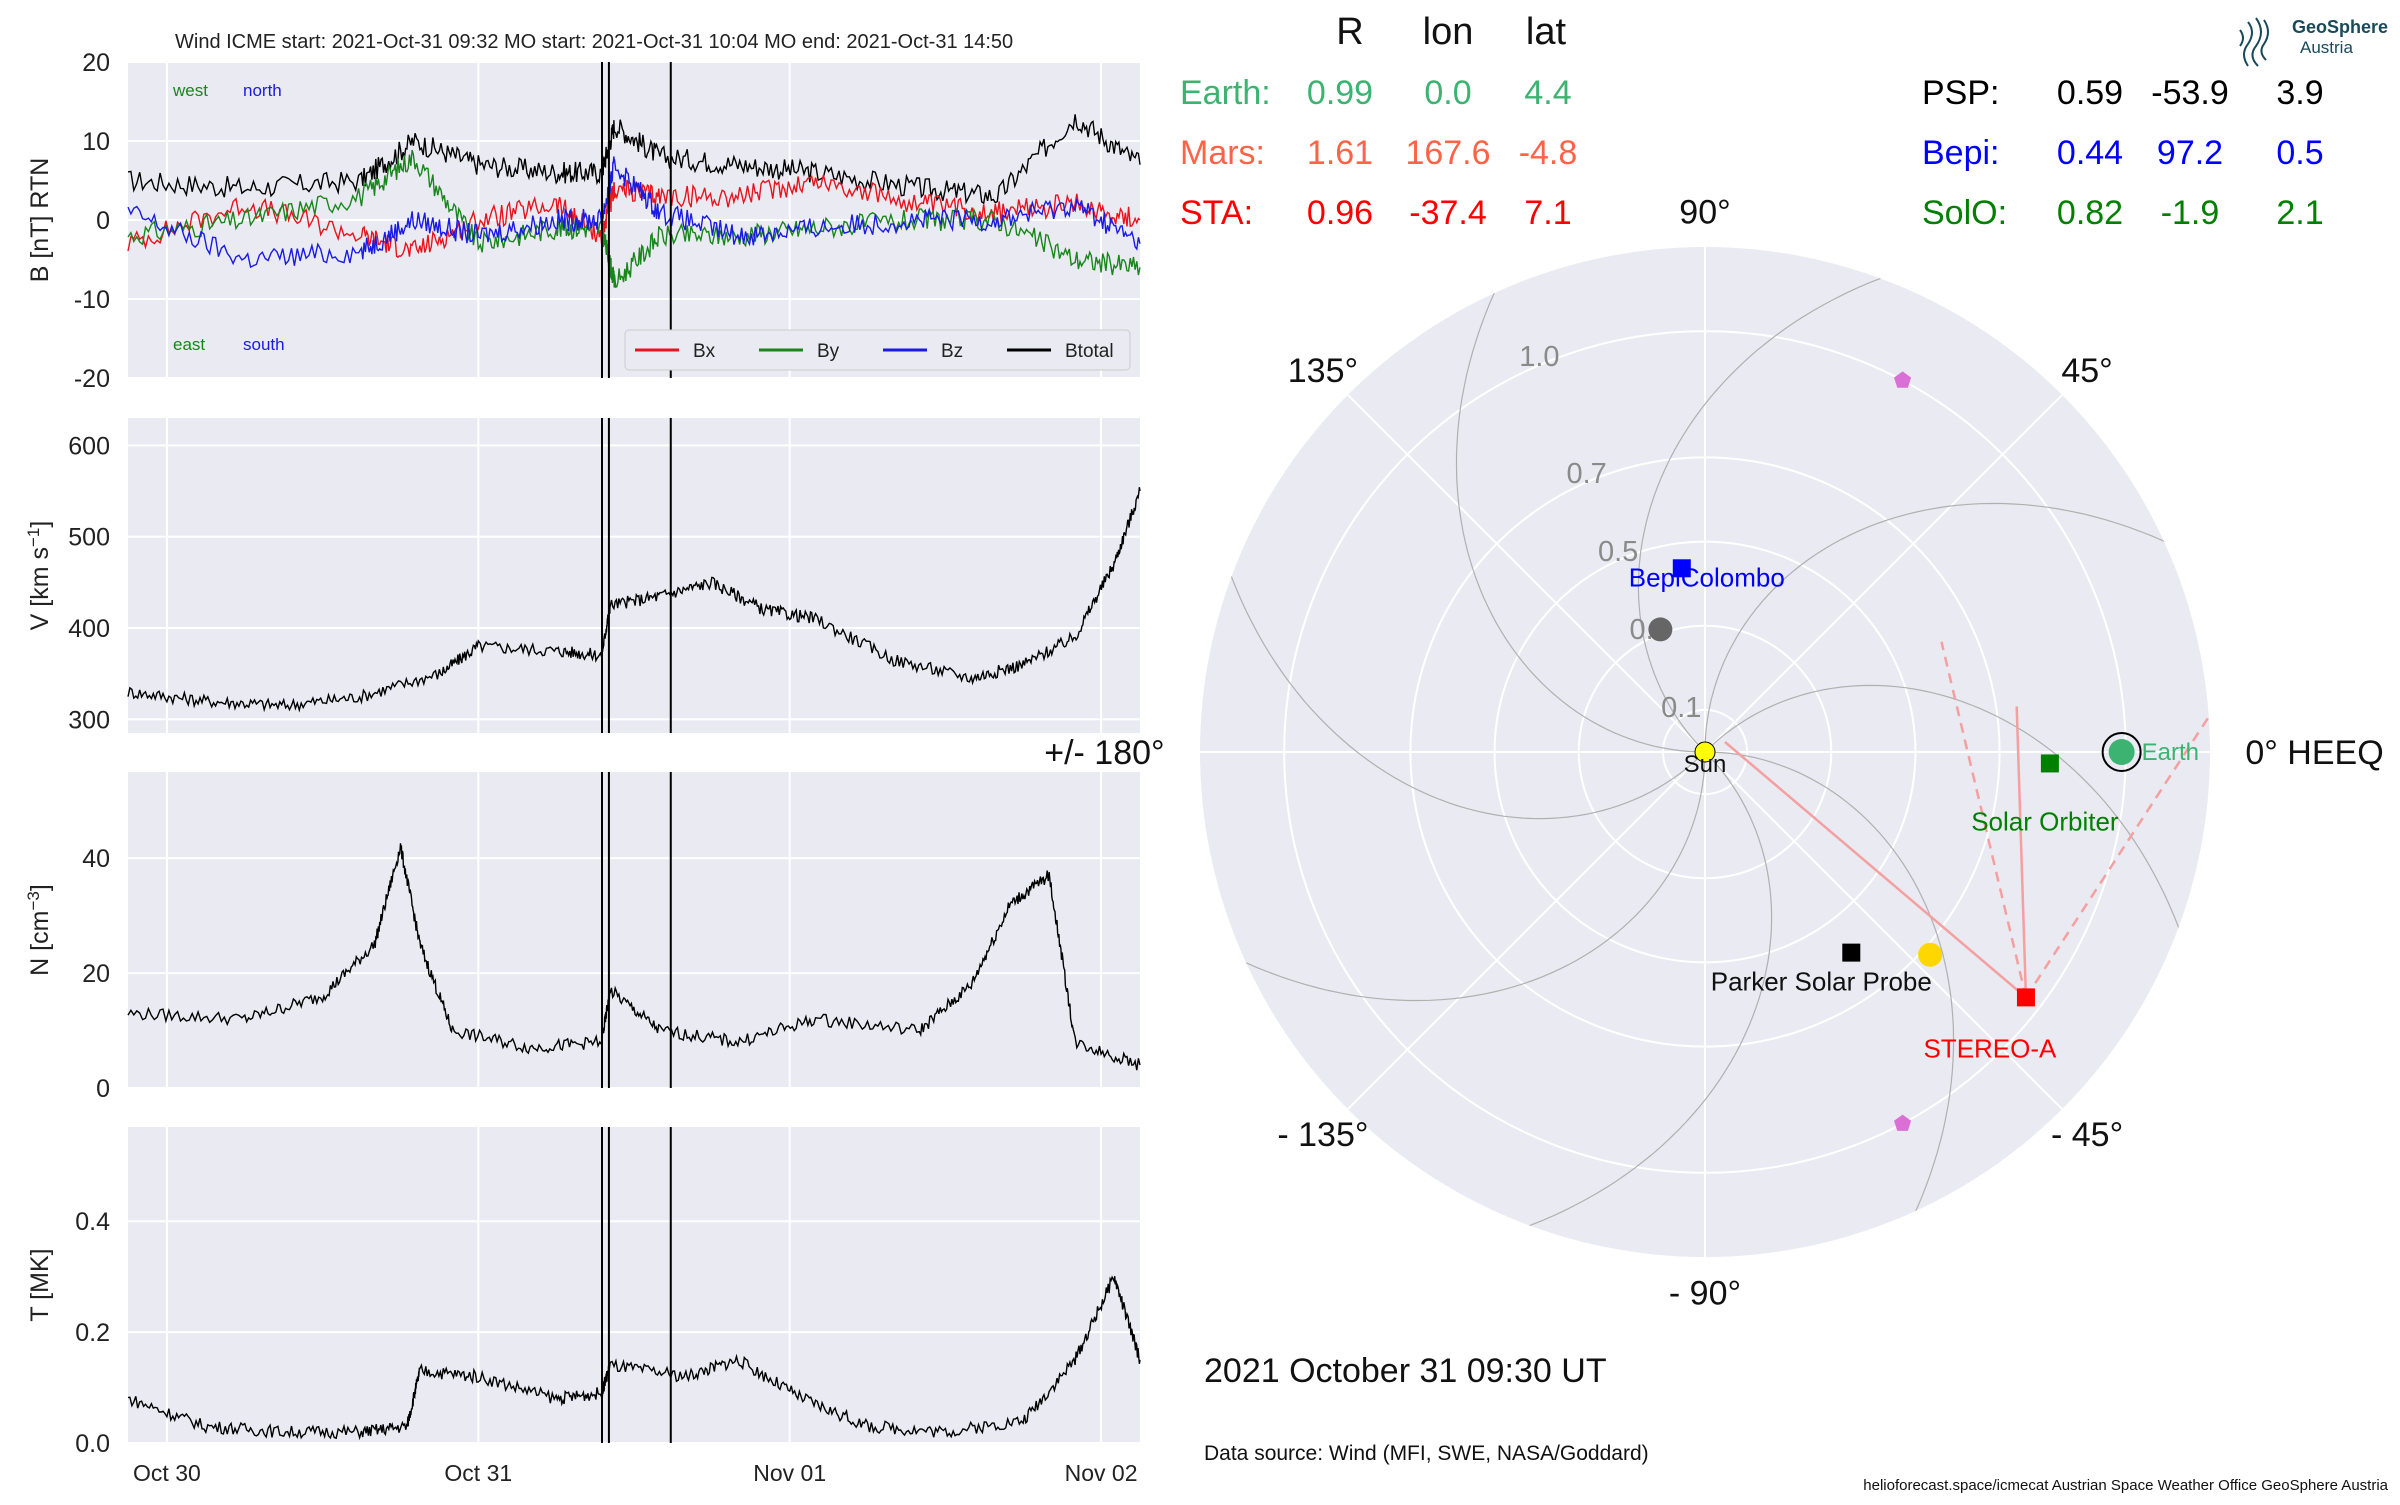 The width and height of the screenshot is (2400, 1505). What do you see at coordinates (2340, 27) in the screenshot?
I see `logo-line1: GeoSphere` at bounding box center [2340, 27].